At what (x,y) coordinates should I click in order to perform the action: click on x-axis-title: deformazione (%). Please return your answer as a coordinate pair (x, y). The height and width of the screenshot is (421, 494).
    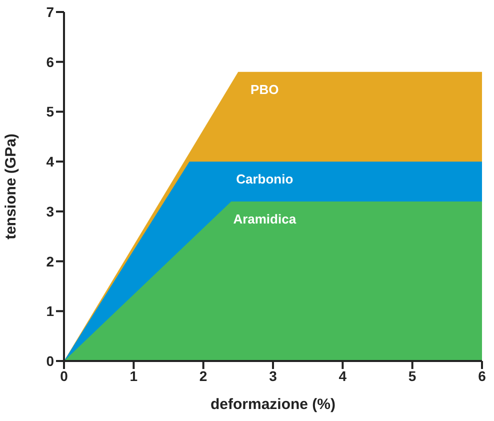
    Looking at the image, I should click on (273, 404).